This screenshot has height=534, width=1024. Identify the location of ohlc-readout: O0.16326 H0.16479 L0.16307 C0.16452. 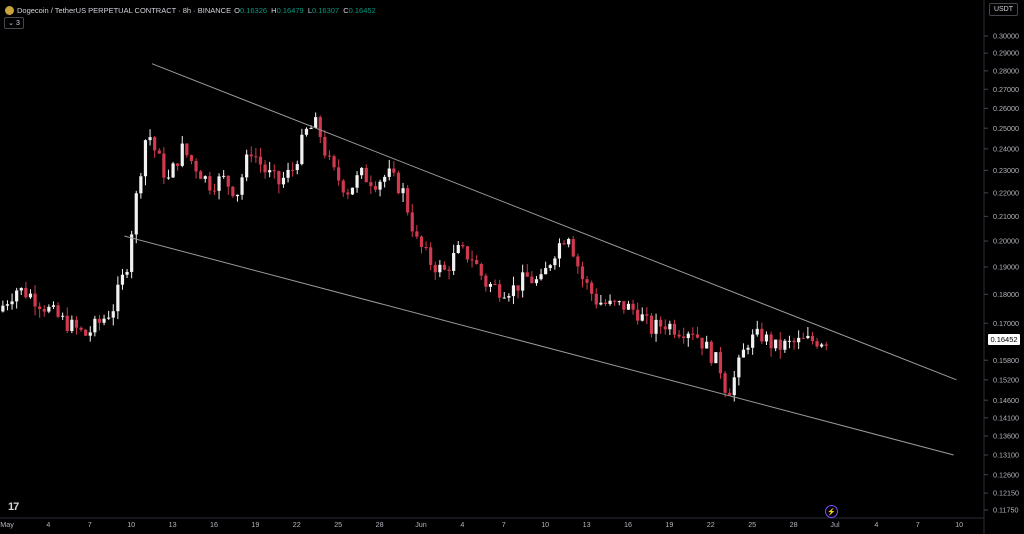
(306, 10).